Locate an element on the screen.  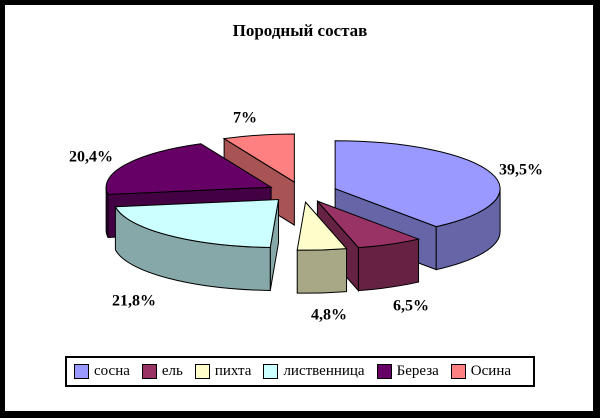
slice-2-top is located at coordinates (369, 224).